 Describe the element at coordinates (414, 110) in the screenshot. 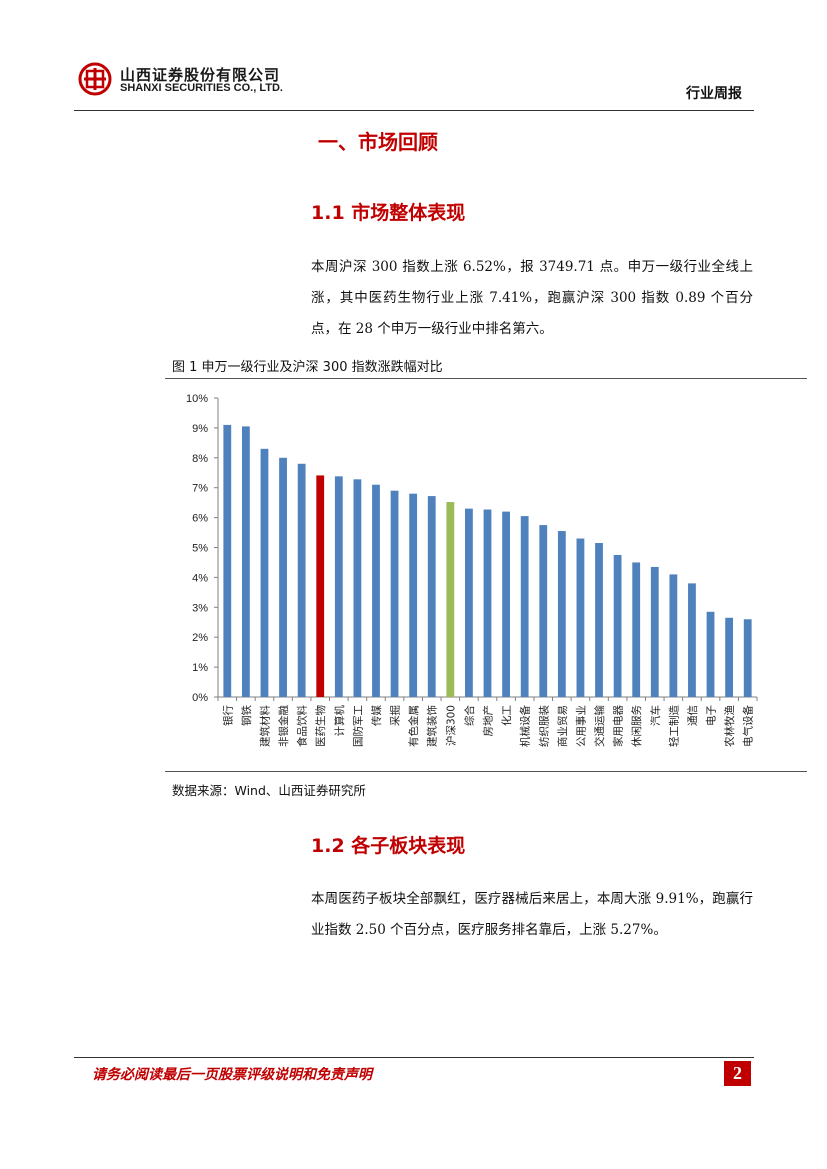

I see `header-divider` at that location.